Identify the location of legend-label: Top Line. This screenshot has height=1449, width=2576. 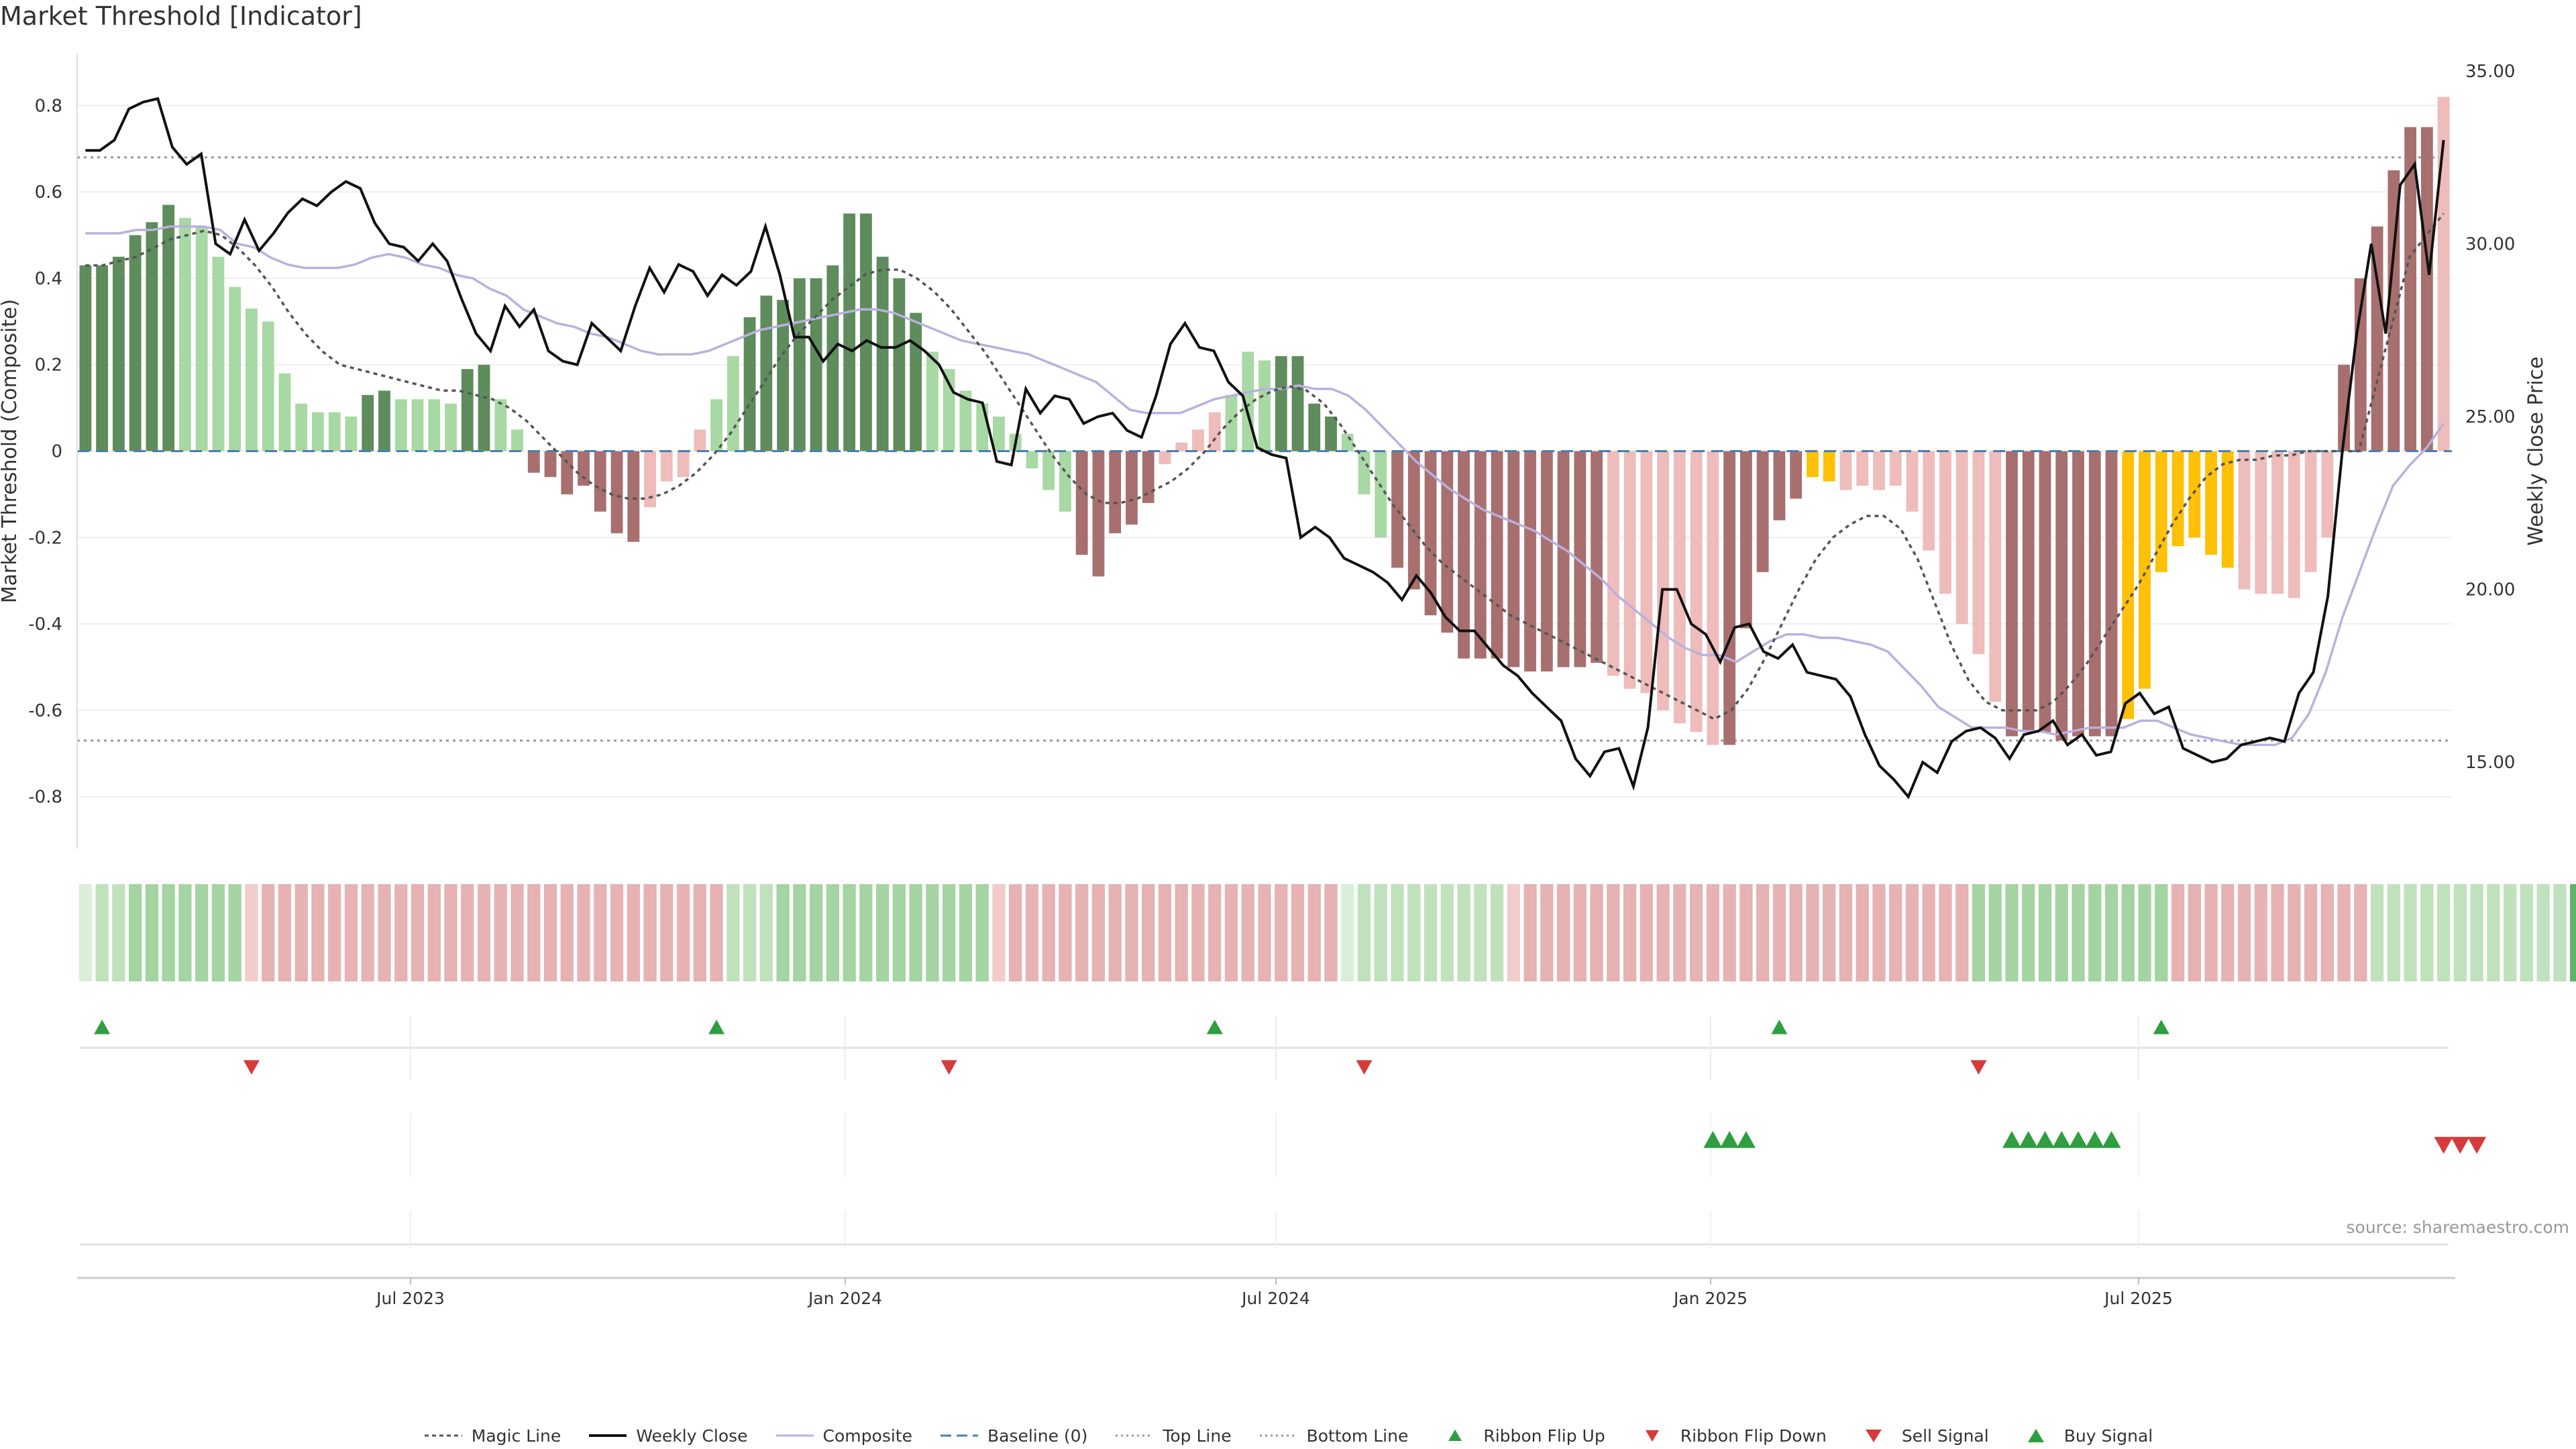
(1197, 1436).